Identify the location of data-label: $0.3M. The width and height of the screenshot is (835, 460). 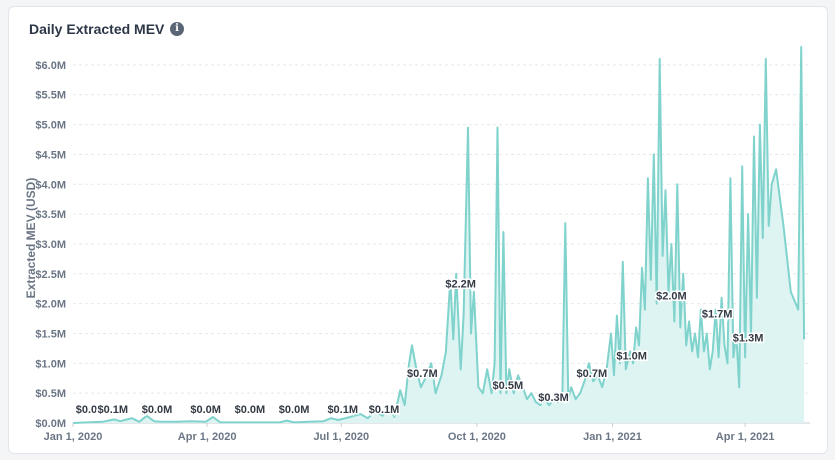
(553, 398).